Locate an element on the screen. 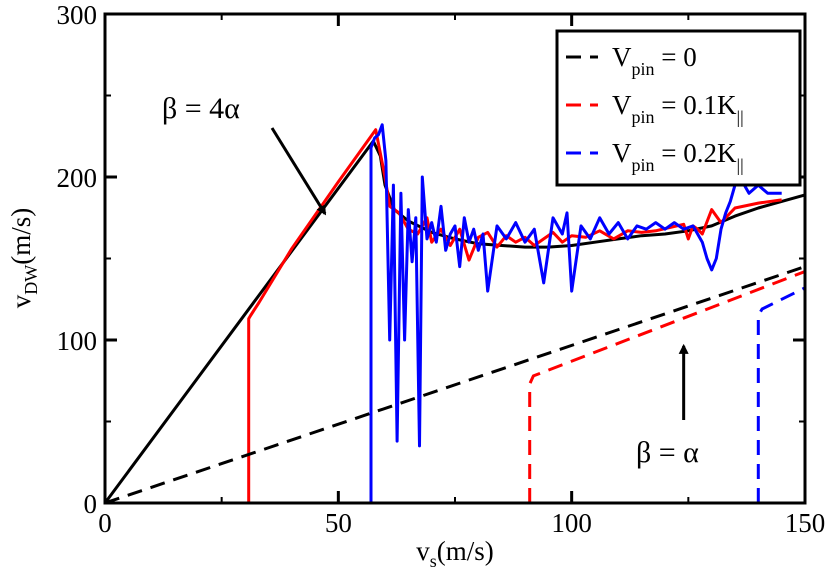 This screenshot has height=581, width=830. x-tick-label-2: 50 is located at coordinates (338, 523).